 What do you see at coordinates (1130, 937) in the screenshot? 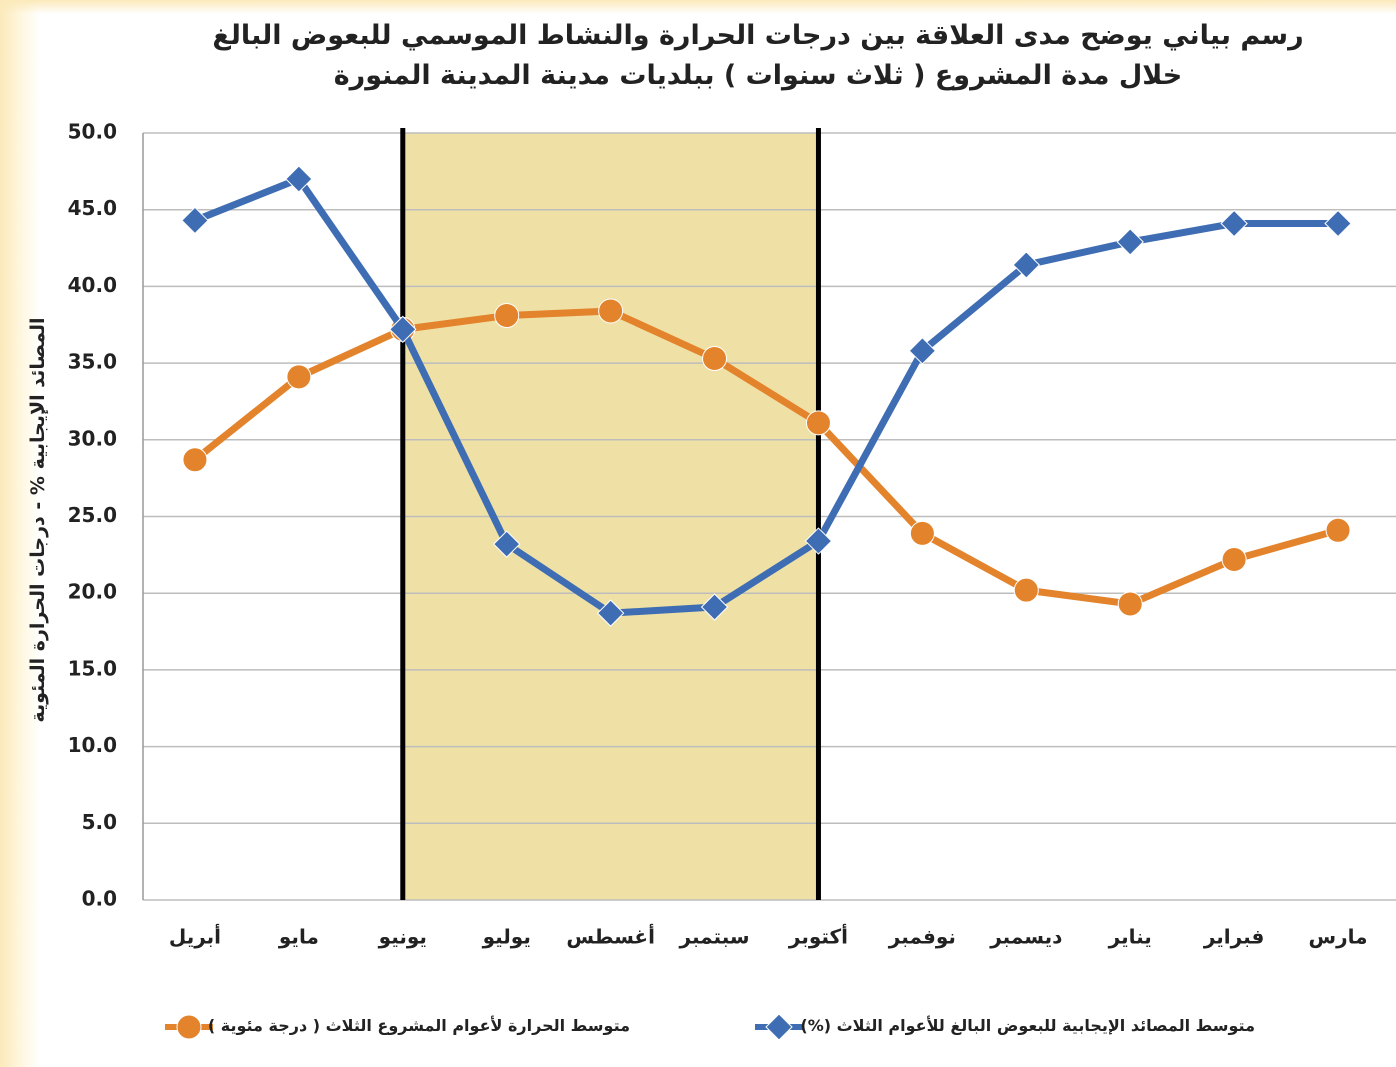
I see `x-tick-label: يناير` at bounding box center [1130, 937].